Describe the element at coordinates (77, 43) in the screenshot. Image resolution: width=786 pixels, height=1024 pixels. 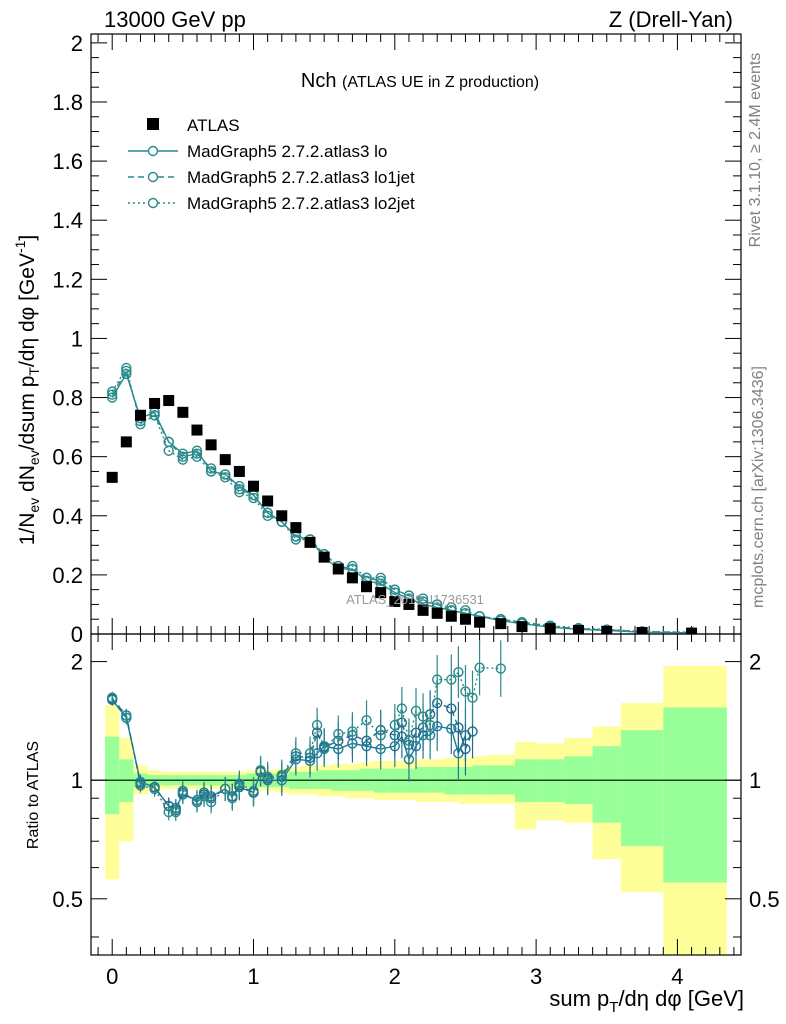
I see `y-tick-label: 2` at that location.